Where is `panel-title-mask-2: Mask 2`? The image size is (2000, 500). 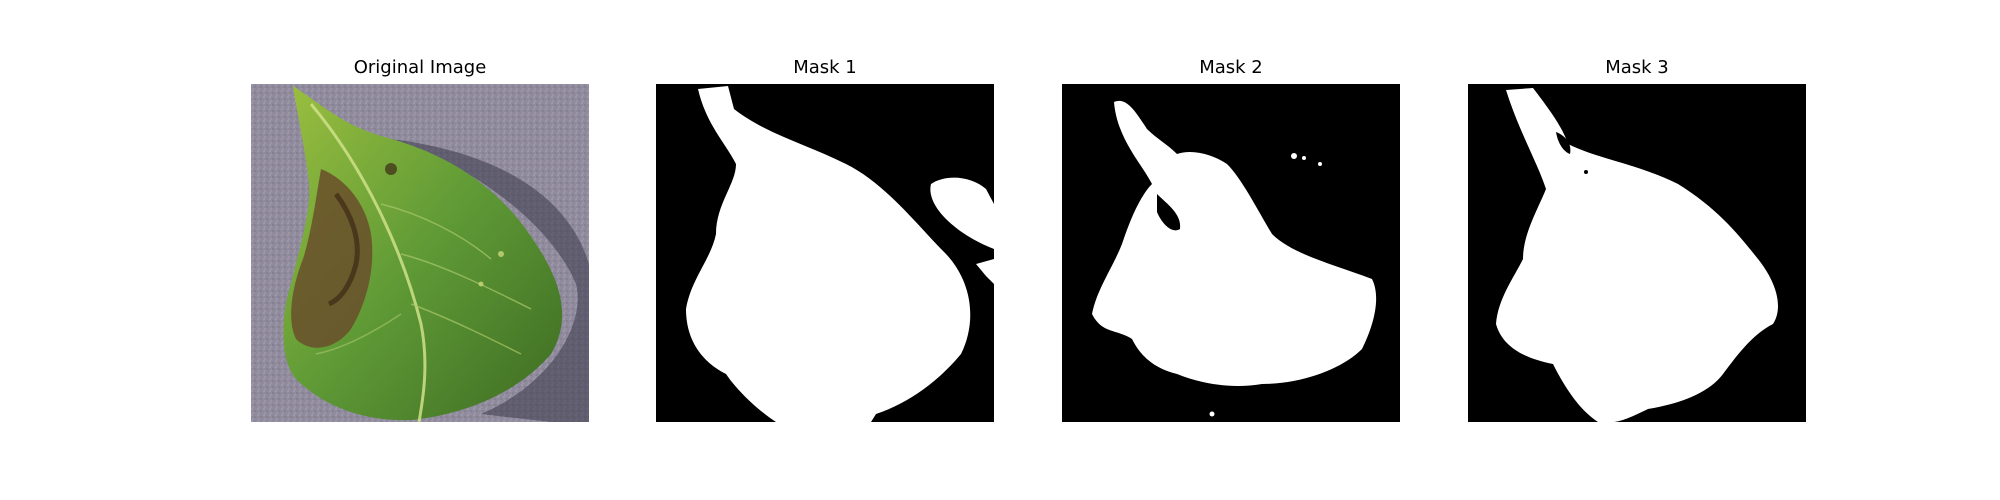 panel-title-mask-2: Mask 2 is located at coordinates (1231, 67).